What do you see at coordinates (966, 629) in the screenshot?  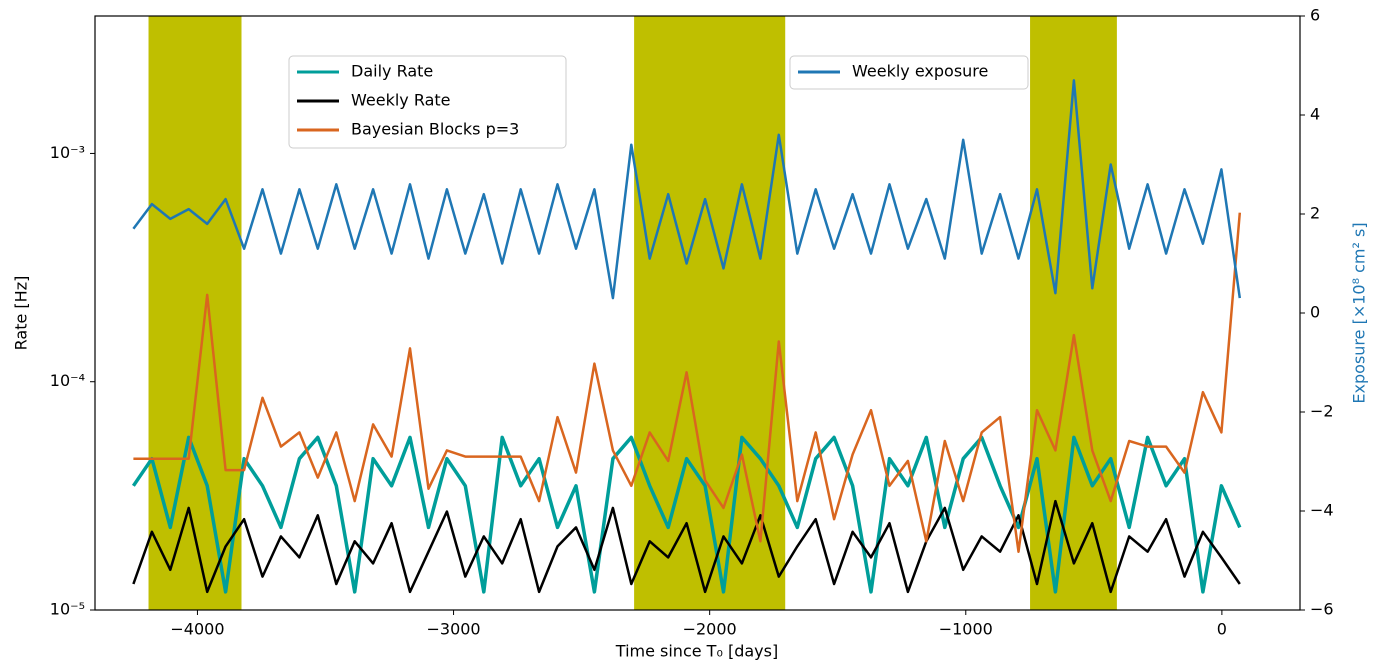 I see `x-tick-label: −1000` at bounding box center [966, 629].